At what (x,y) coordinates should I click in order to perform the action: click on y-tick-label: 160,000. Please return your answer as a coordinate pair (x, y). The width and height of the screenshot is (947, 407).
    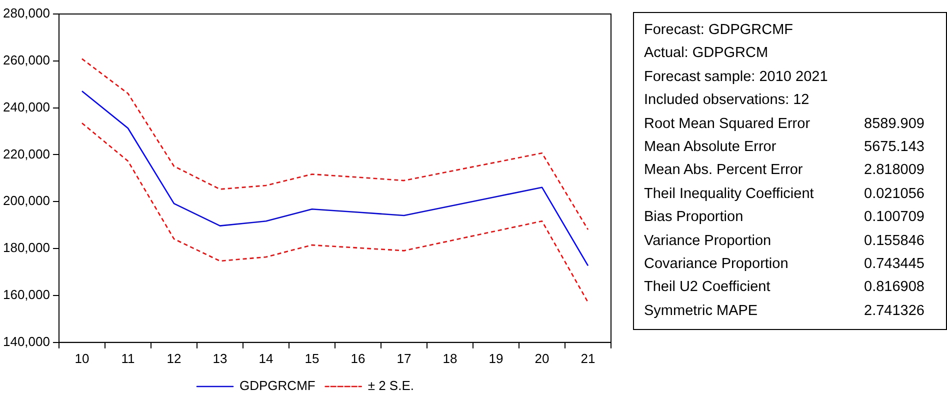
    Looking at the image, I should click on (26, 294).